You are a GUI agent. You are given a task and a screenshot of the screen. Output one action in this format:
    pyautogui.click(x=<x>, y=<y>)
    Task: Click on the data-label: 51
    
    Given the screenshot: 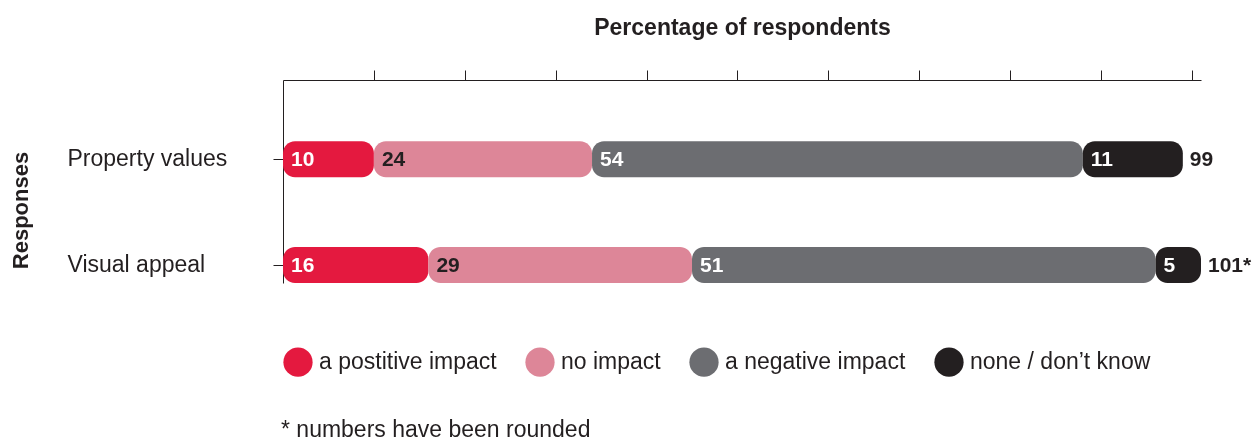 What is the action you would take?
    pyautogui.click(x=712, y=265)
    